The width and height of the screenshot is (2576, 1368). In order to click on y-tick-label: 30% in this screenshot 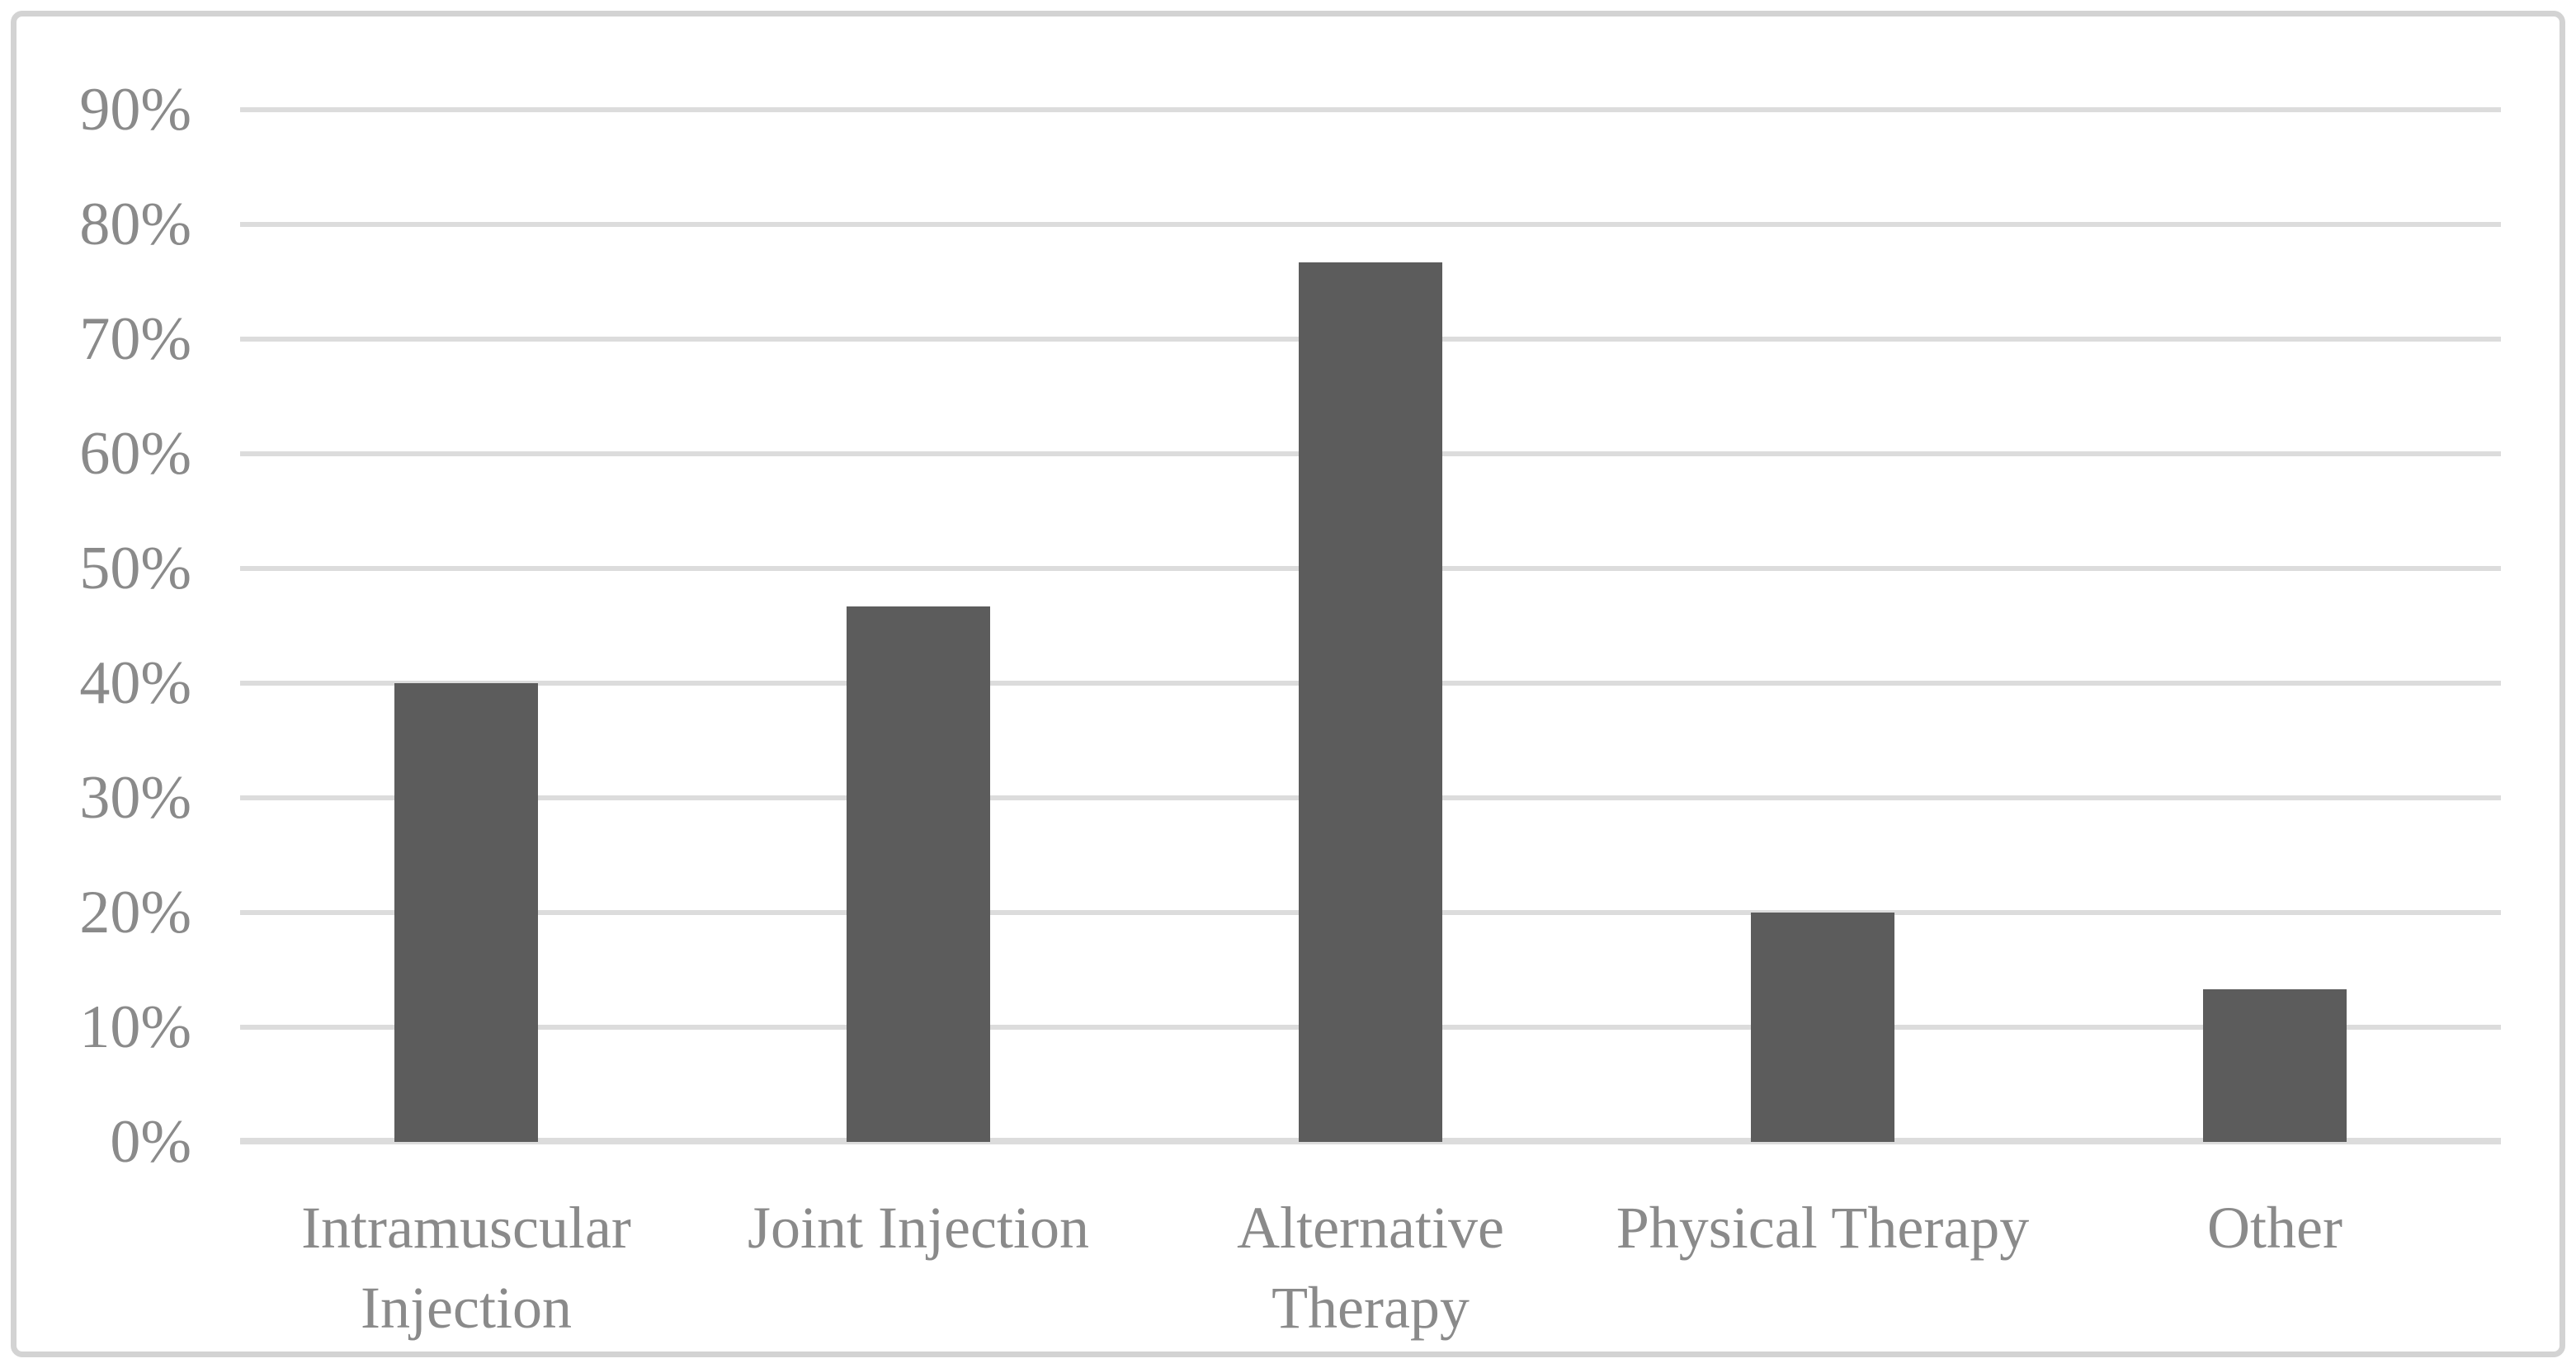, I will do `click(135, 798)`.